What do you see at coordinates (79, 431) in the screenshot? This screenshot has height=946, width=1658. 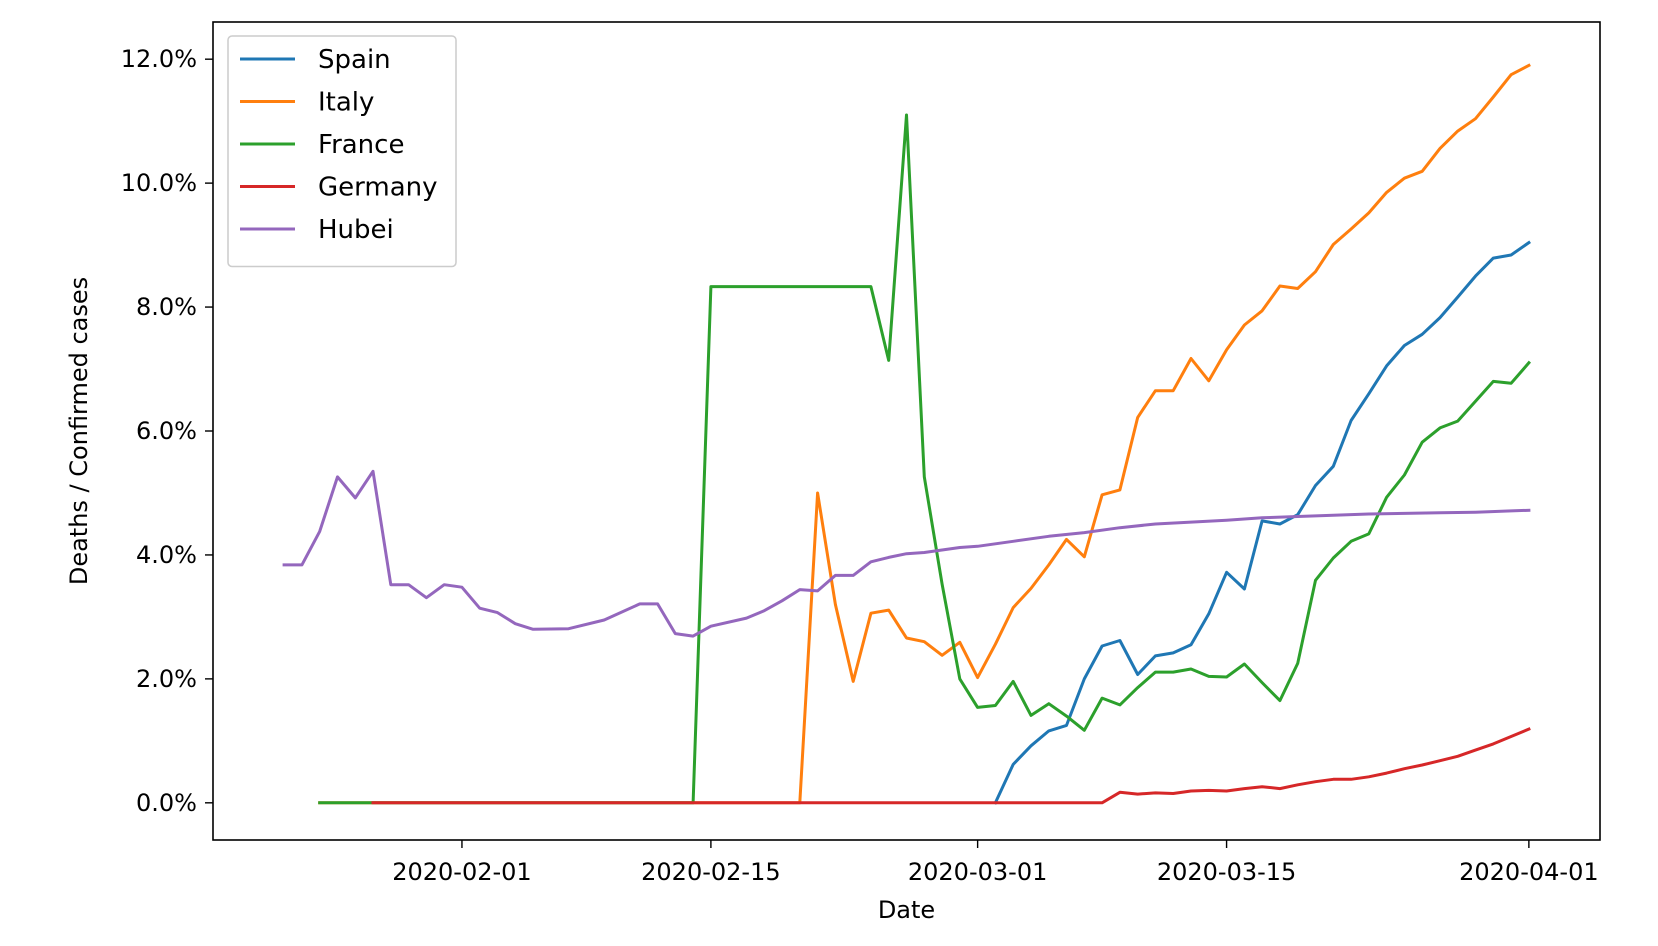 I see `y-axis-title: Deaths / Confirmed cases` at bounding box center [79, 431].